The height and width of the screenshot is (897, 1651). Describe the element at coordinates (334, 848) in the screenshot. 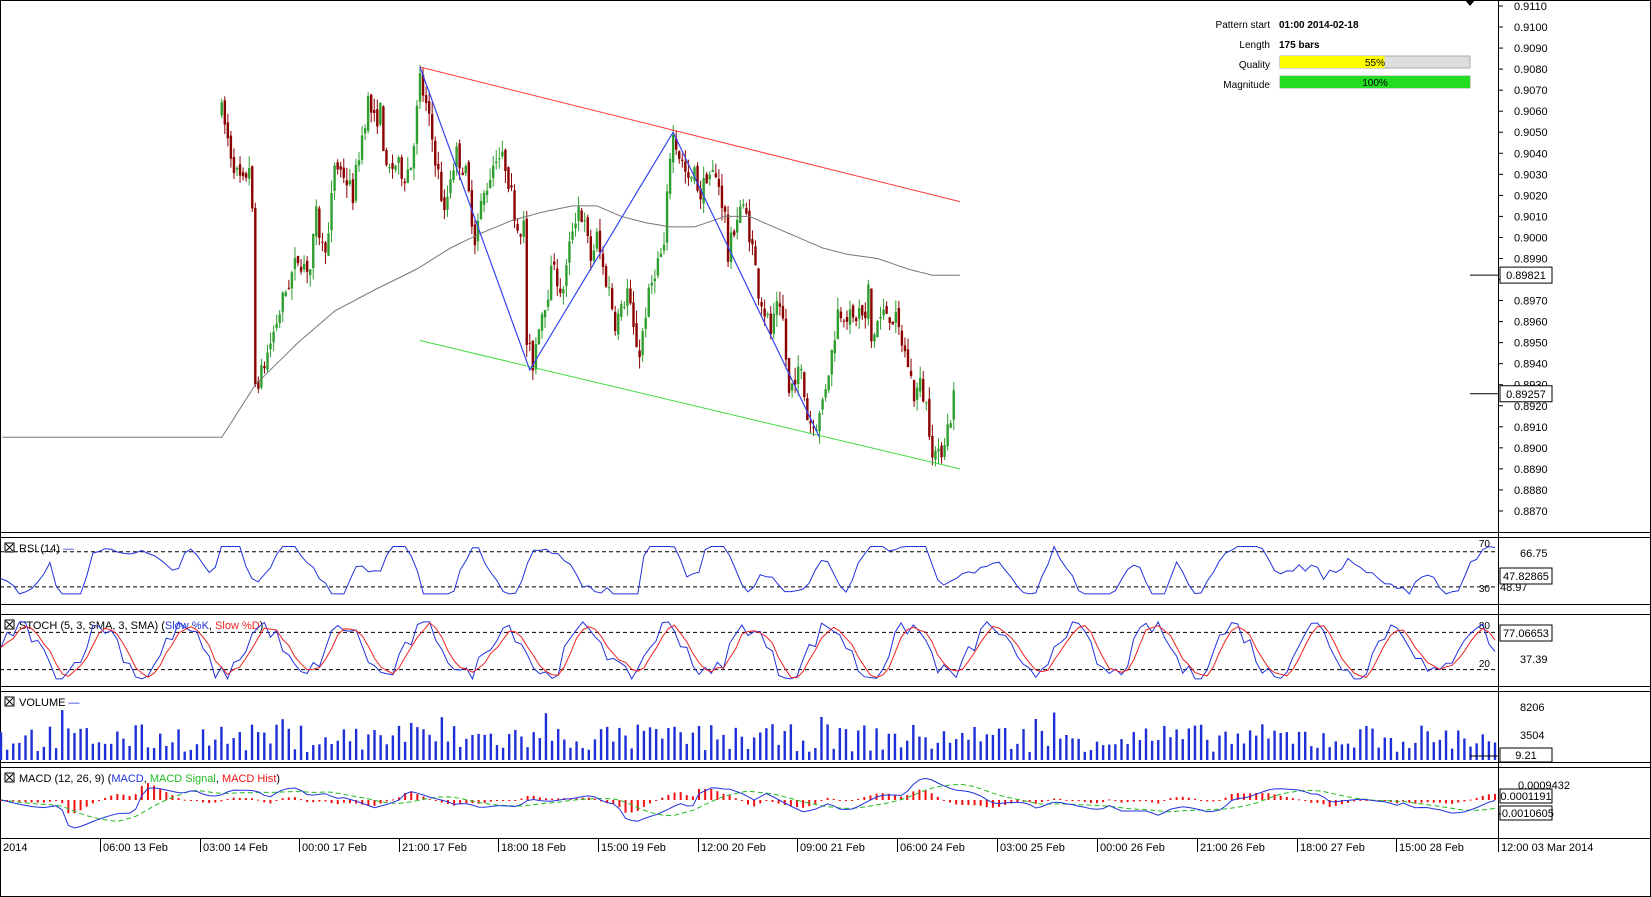

I see `x-tick-label: 00:00 17 Feb` at that location.